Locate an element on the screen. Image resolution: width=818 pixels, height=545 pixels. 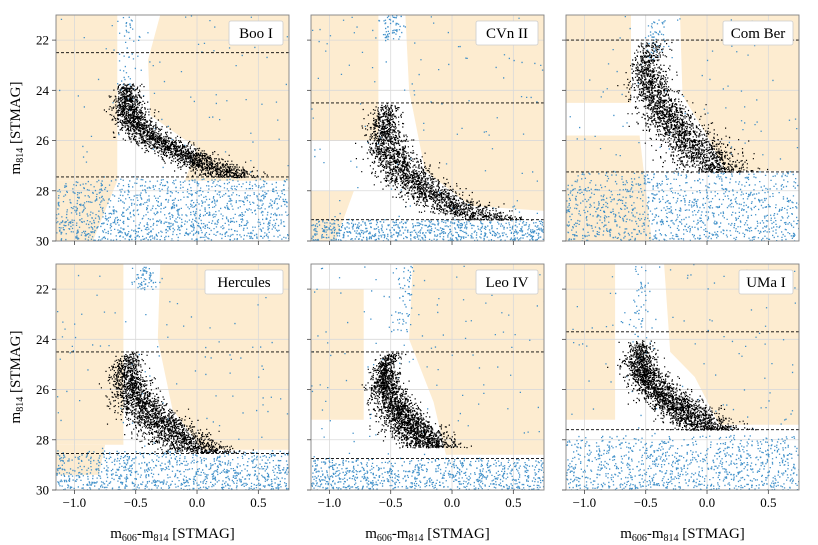
field-points-cloud is located at coordinates (172, 128).